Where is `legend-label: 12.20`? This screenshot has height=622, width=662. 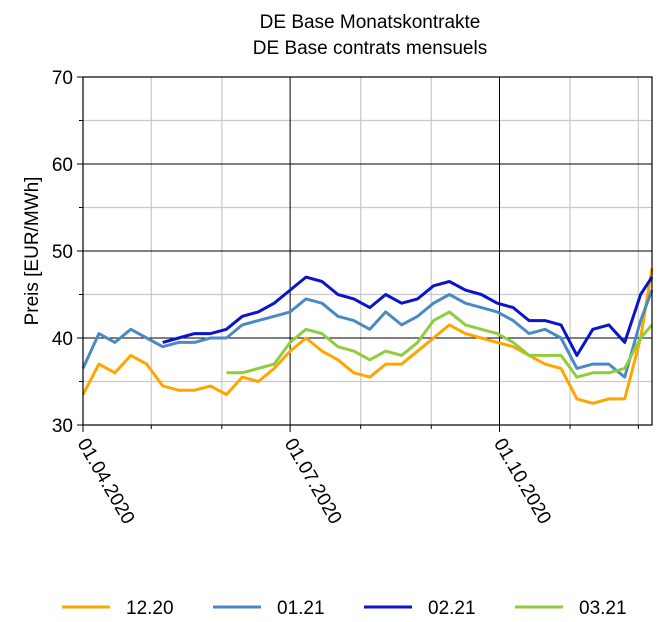 legend-label: 12.20 is located at coordinates (150, 608).